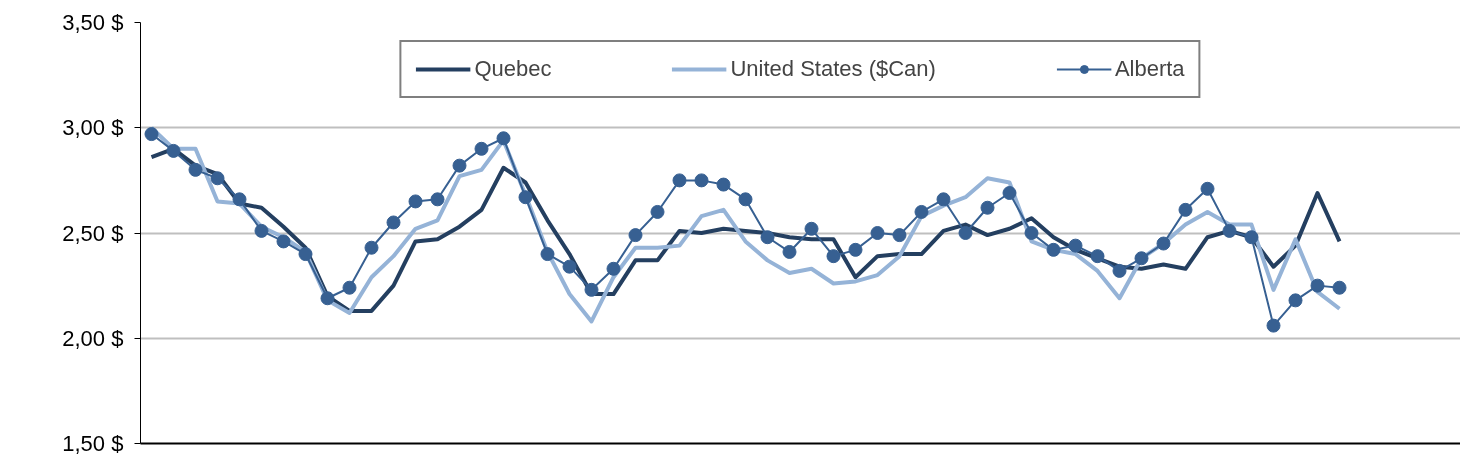  What do you see at coordinates (833, 69) in the screenshot?
I see `legend-label: United States ($Can)` at bounding box center [833, 69].